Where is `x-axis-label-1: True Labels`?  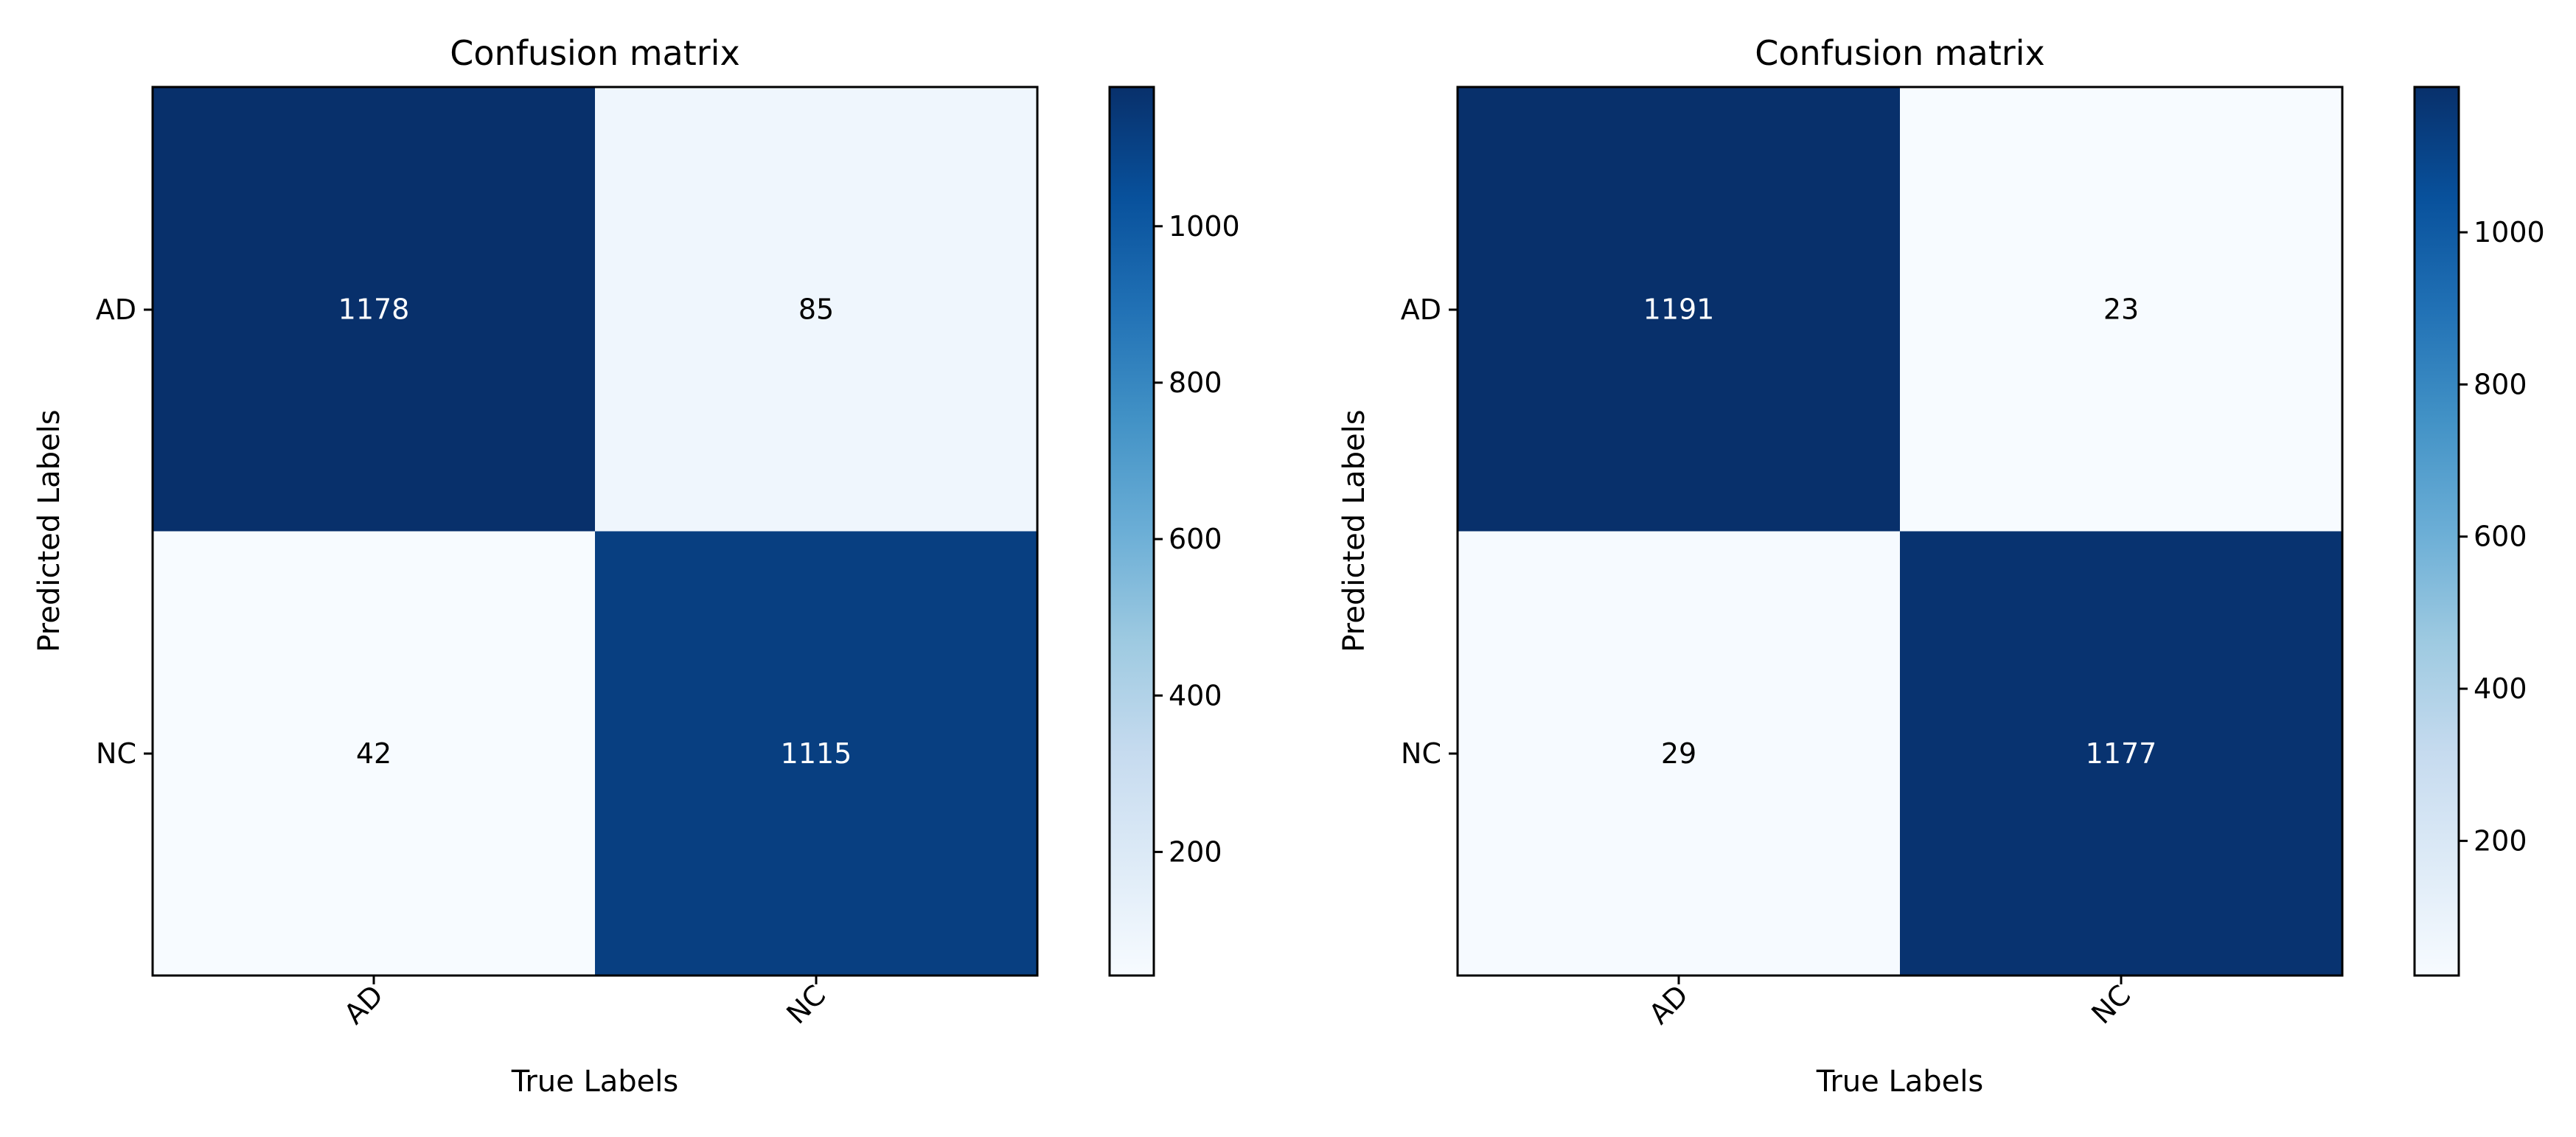 x-axis-label-1: True Labels is located at coordinates (595, 1082).